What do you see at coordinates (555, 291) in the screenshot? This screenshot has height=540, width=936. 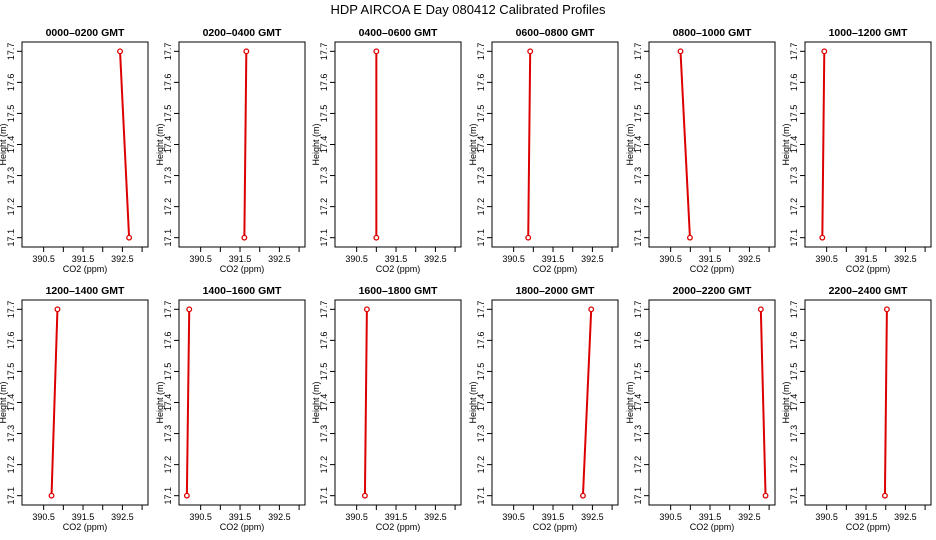 I see `panel-title: 1800–2000 GMT` at bounding box center [555, 291].